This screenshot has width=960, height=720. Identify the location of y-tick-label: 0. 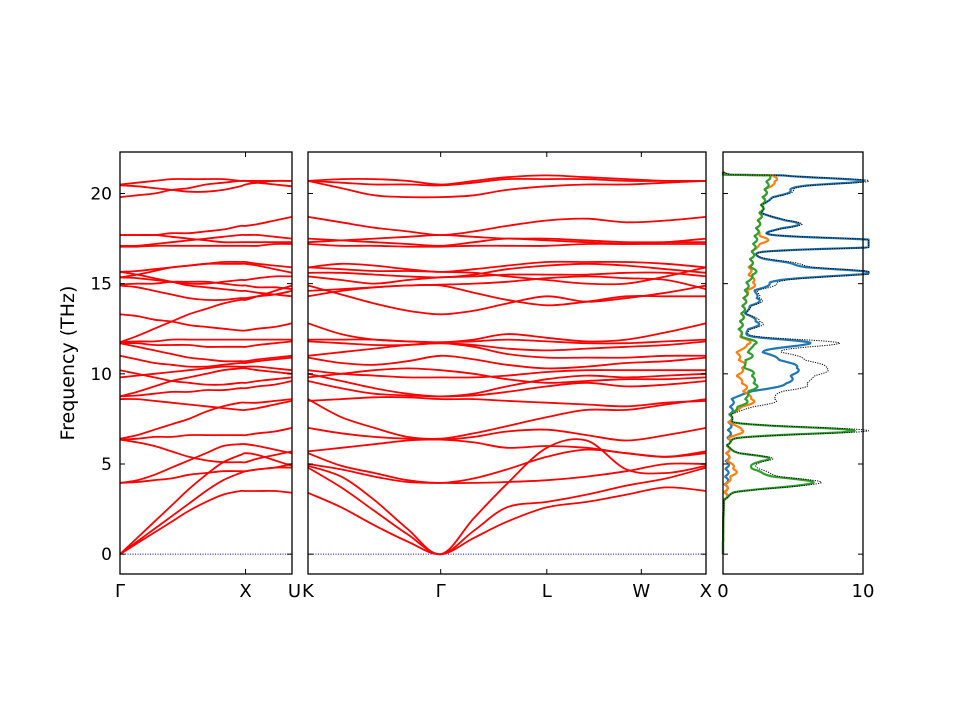
(106, 555).